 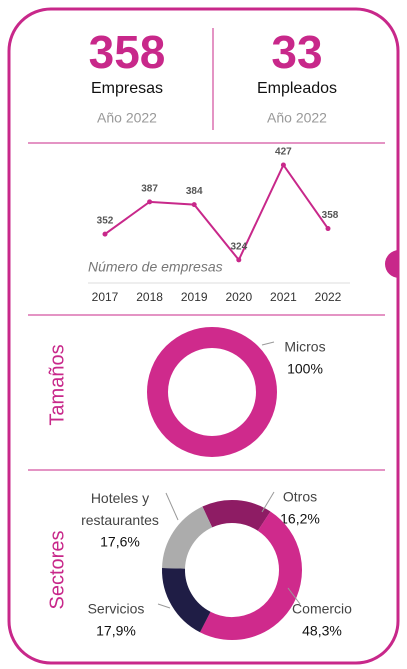 I want to click on kpi-value: 33, so click(x=296, y=52).